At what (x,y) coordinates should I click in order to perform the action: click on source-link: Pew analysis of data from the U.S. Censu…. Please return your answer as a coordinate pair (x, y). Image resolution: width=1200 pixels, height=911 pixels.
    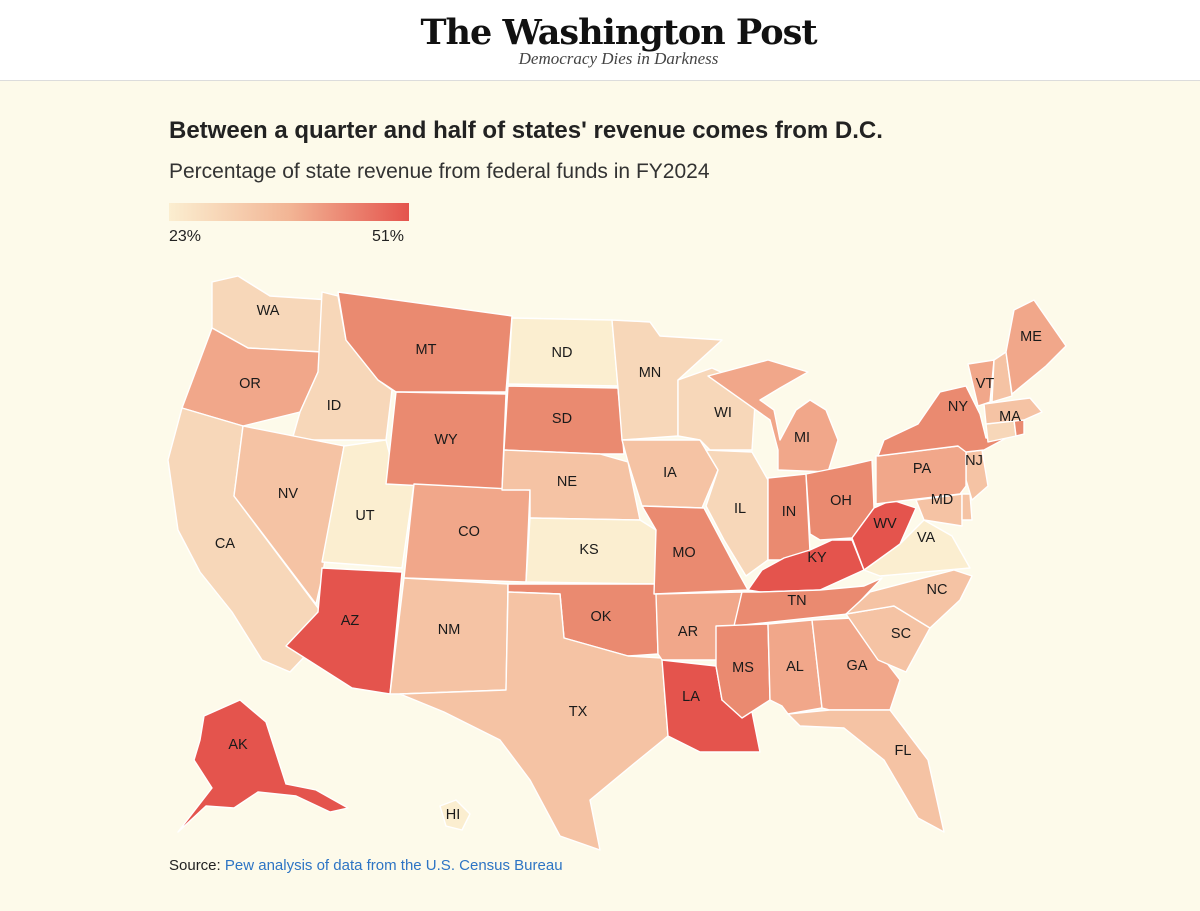
    Looking at the image, I should click on (393, 865).